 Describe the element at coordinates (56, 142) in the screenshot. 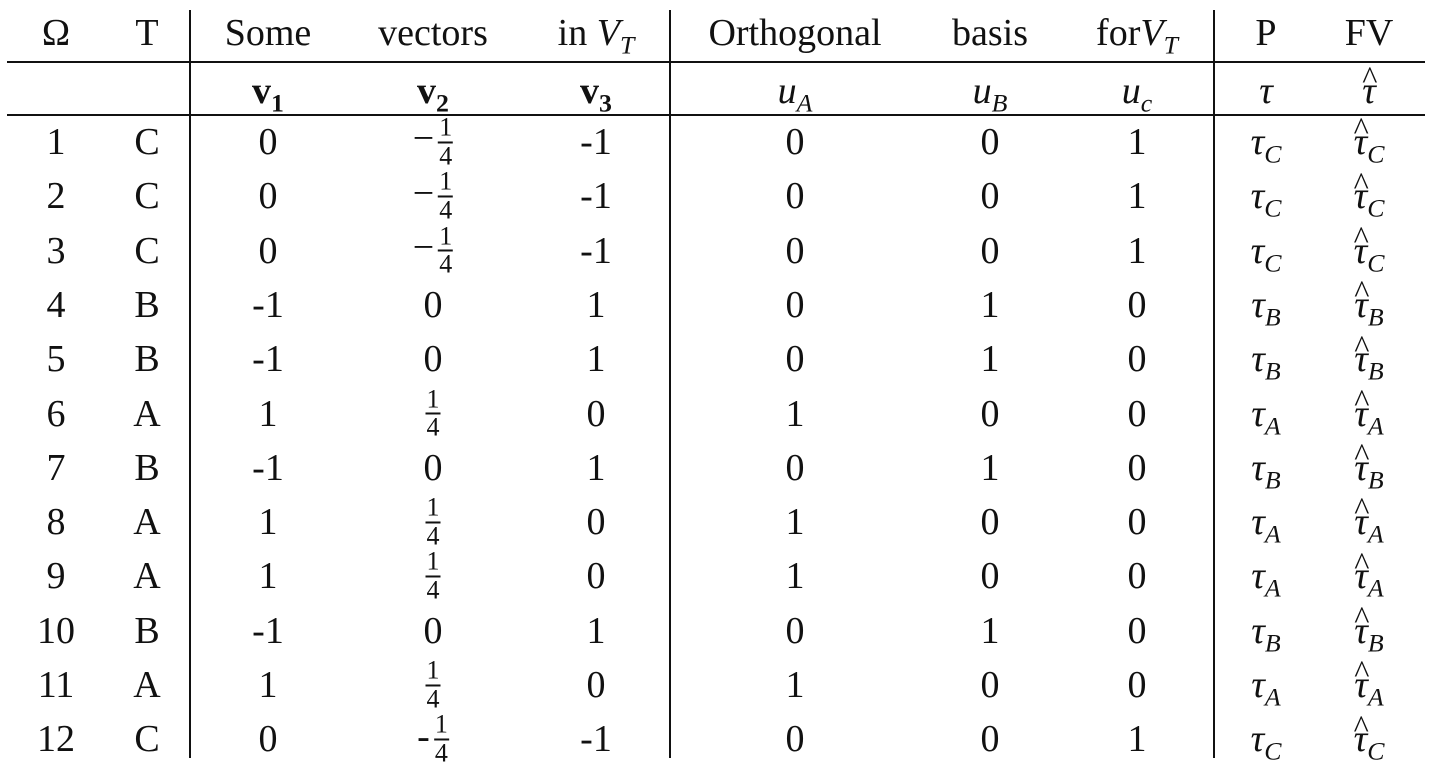

I see `cell-omega: 1` at that location.